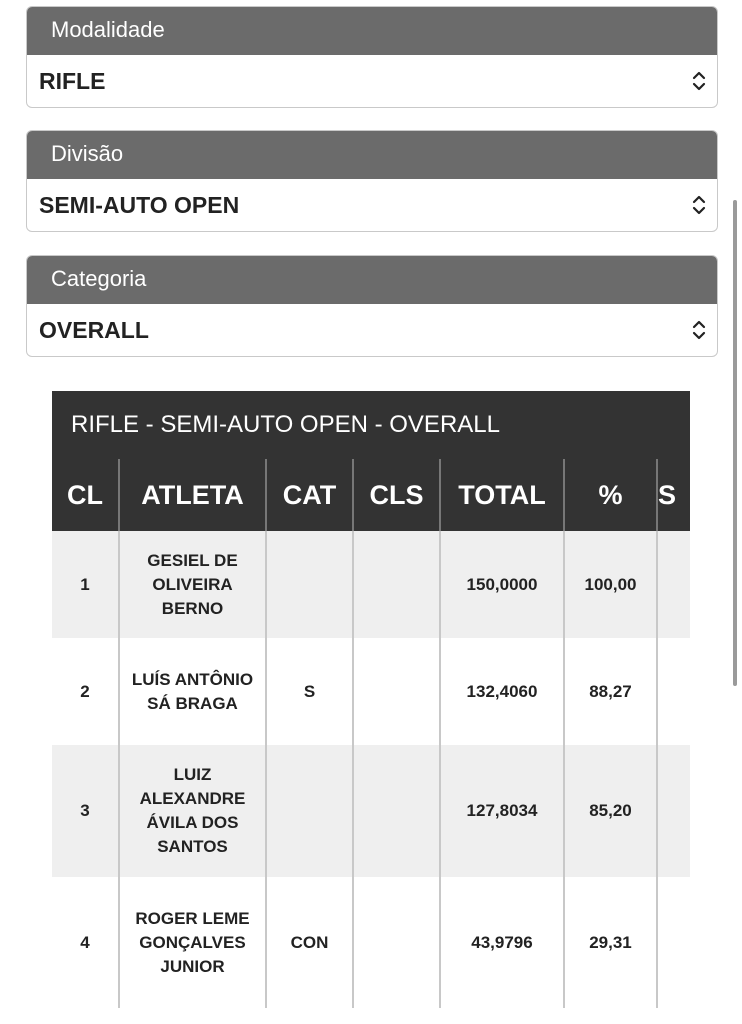  What do you see at coordinates (192, 584) in the screenshot?
I see `table-cell: GESIEL DE OLIVEIRA BERNO` at bounding box center [192, 584].